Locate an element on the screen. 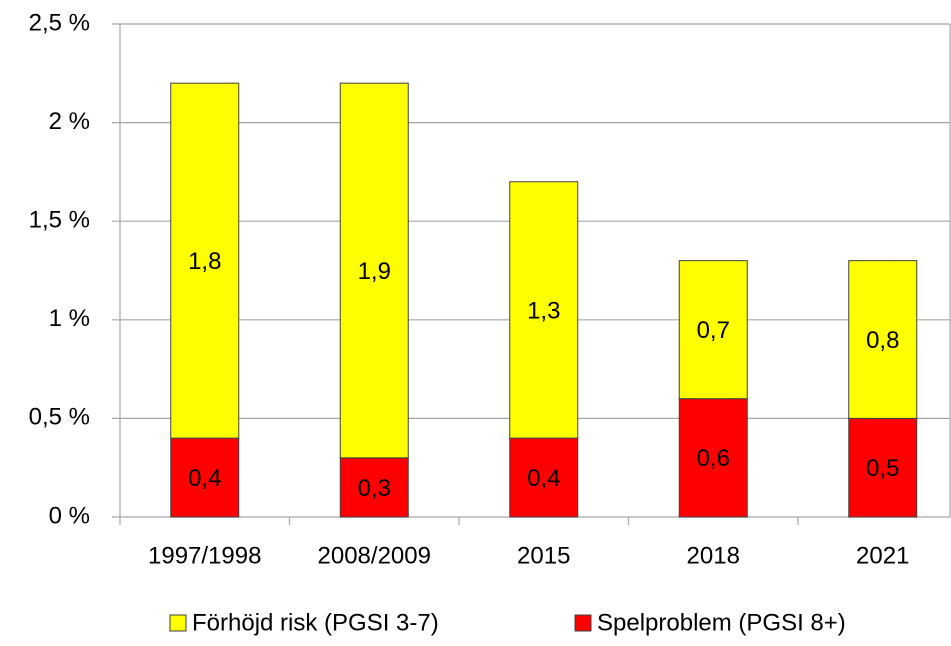 The image size is (951, 646). y-tick-label: 2 % is located at coordinates (69, 121).